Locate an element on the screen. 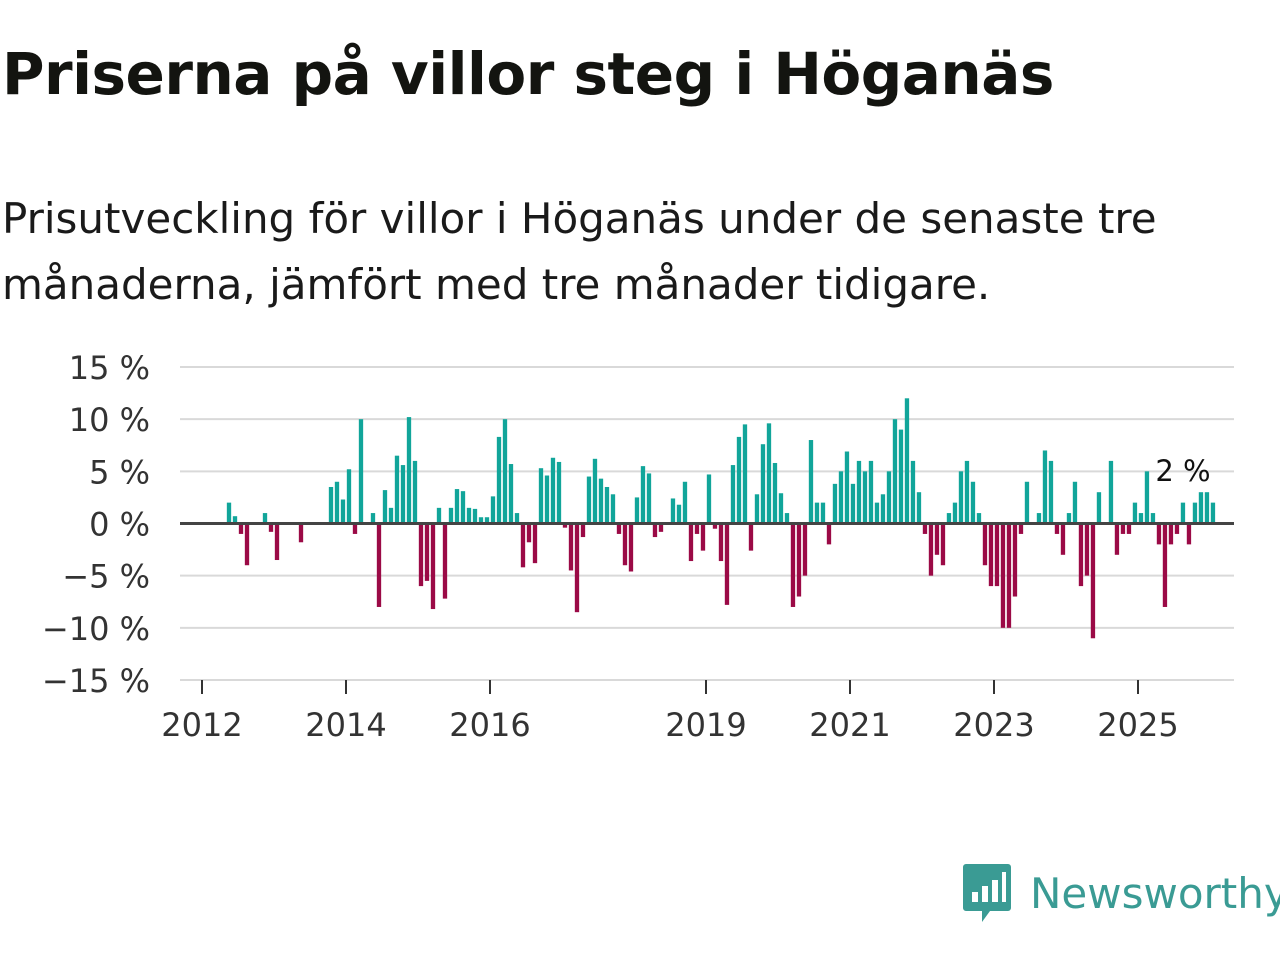 The height and width of the screenshot is (960, 1280). y-tick-label: 15 % is located at coordinates (109, 368).